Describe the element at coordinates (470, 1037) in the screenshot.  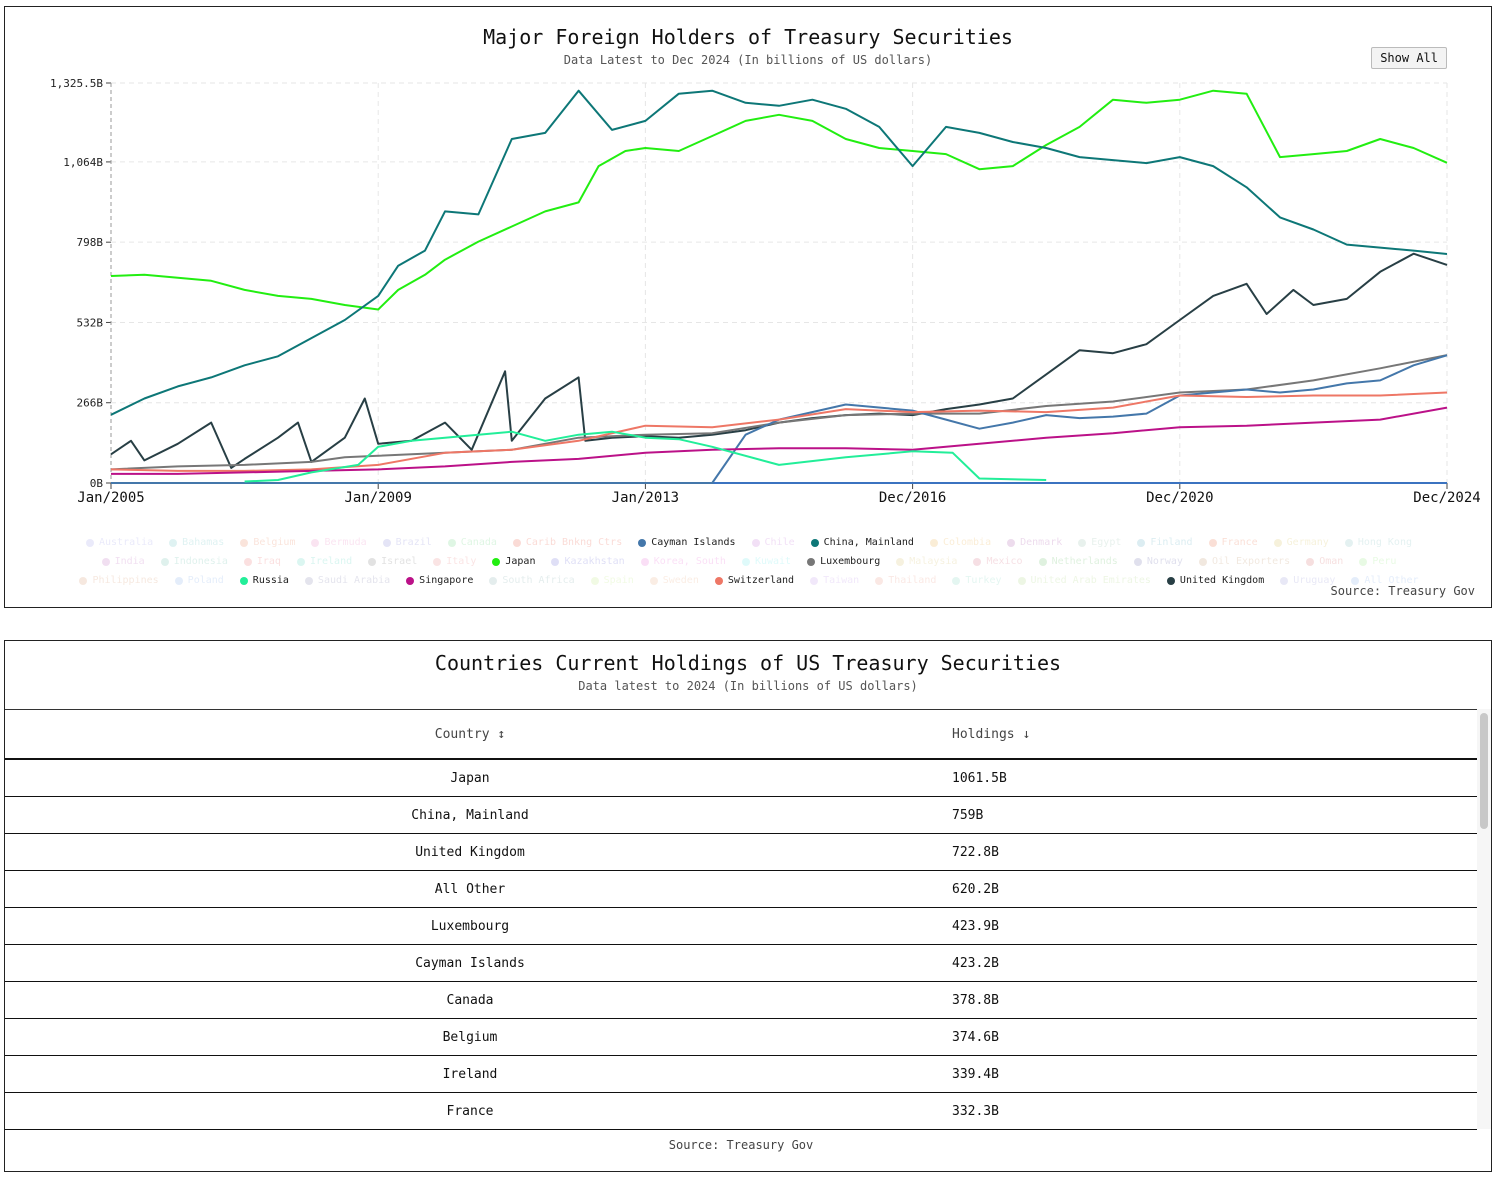
I see `country-cell: Belgium` at that location.